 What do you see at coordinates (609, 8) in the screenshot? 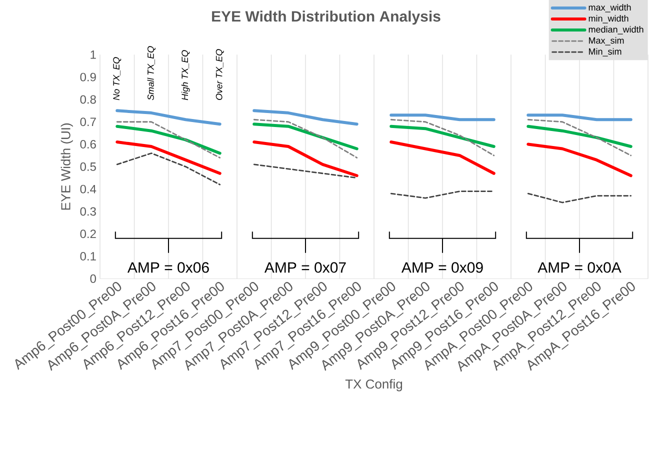
I see `legend-label: max_width` at bounding box center [609, 8].